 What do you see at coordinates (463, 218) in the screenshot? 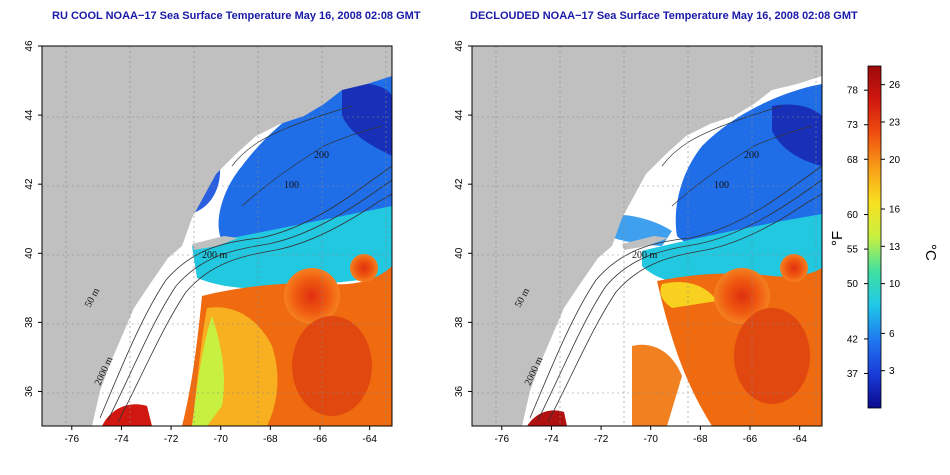
I see `right-lat-ticks: 36 38 40 42 44 46` at bounding box center [463, 218].